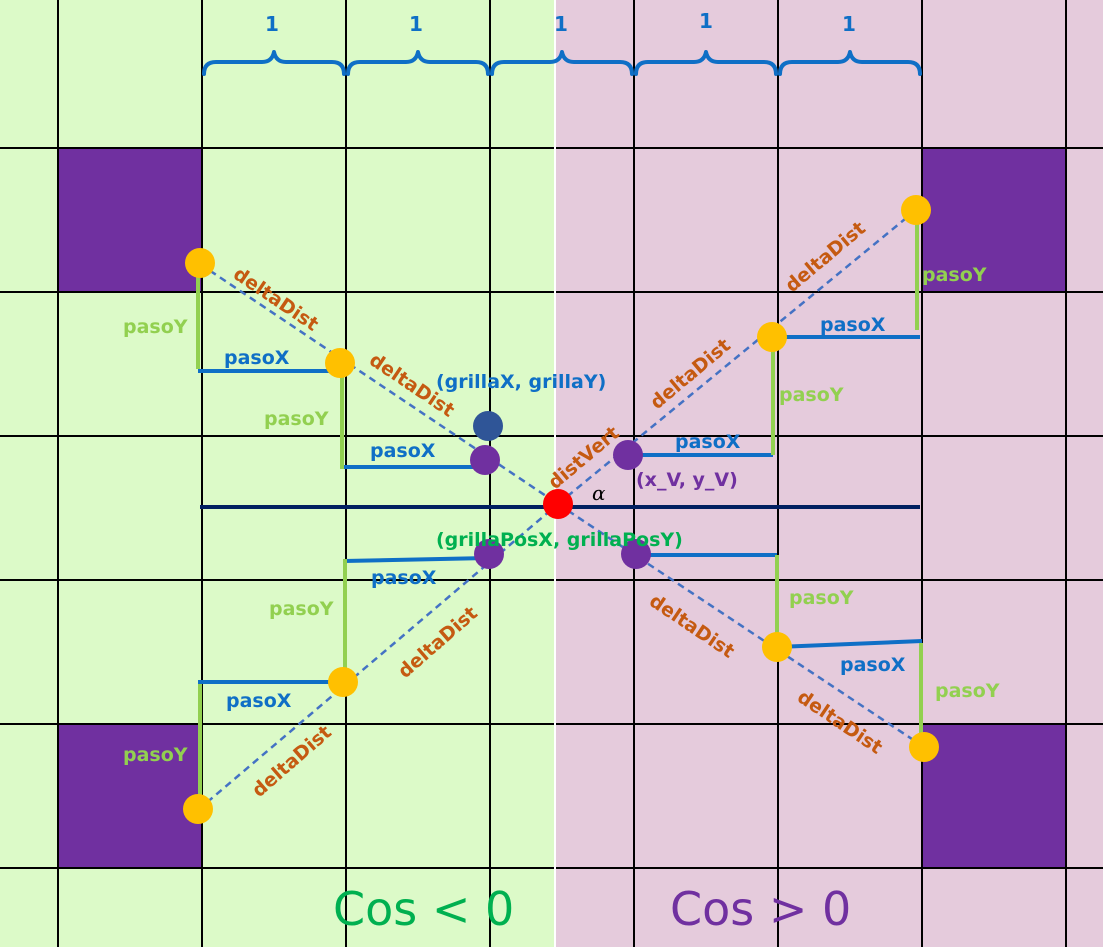  I want to click on grillaPos-label: (grillaPosX, grillaPosY), so click(559, 540).